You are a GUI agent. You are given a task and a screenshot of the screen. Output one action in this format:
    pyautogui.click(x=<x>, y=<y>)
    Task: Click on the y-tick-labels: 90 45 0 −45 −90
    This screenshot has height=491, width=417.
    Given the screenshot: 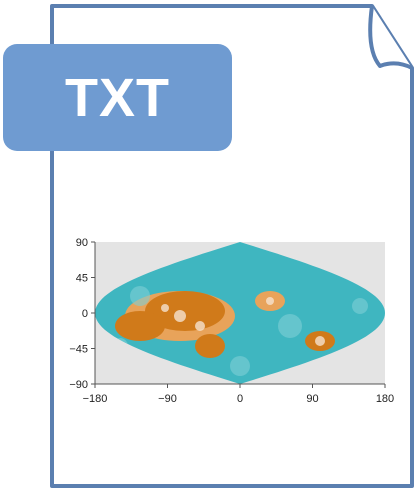 What is the action you would take?
    pyautogui.click(x=78, y=314)
    